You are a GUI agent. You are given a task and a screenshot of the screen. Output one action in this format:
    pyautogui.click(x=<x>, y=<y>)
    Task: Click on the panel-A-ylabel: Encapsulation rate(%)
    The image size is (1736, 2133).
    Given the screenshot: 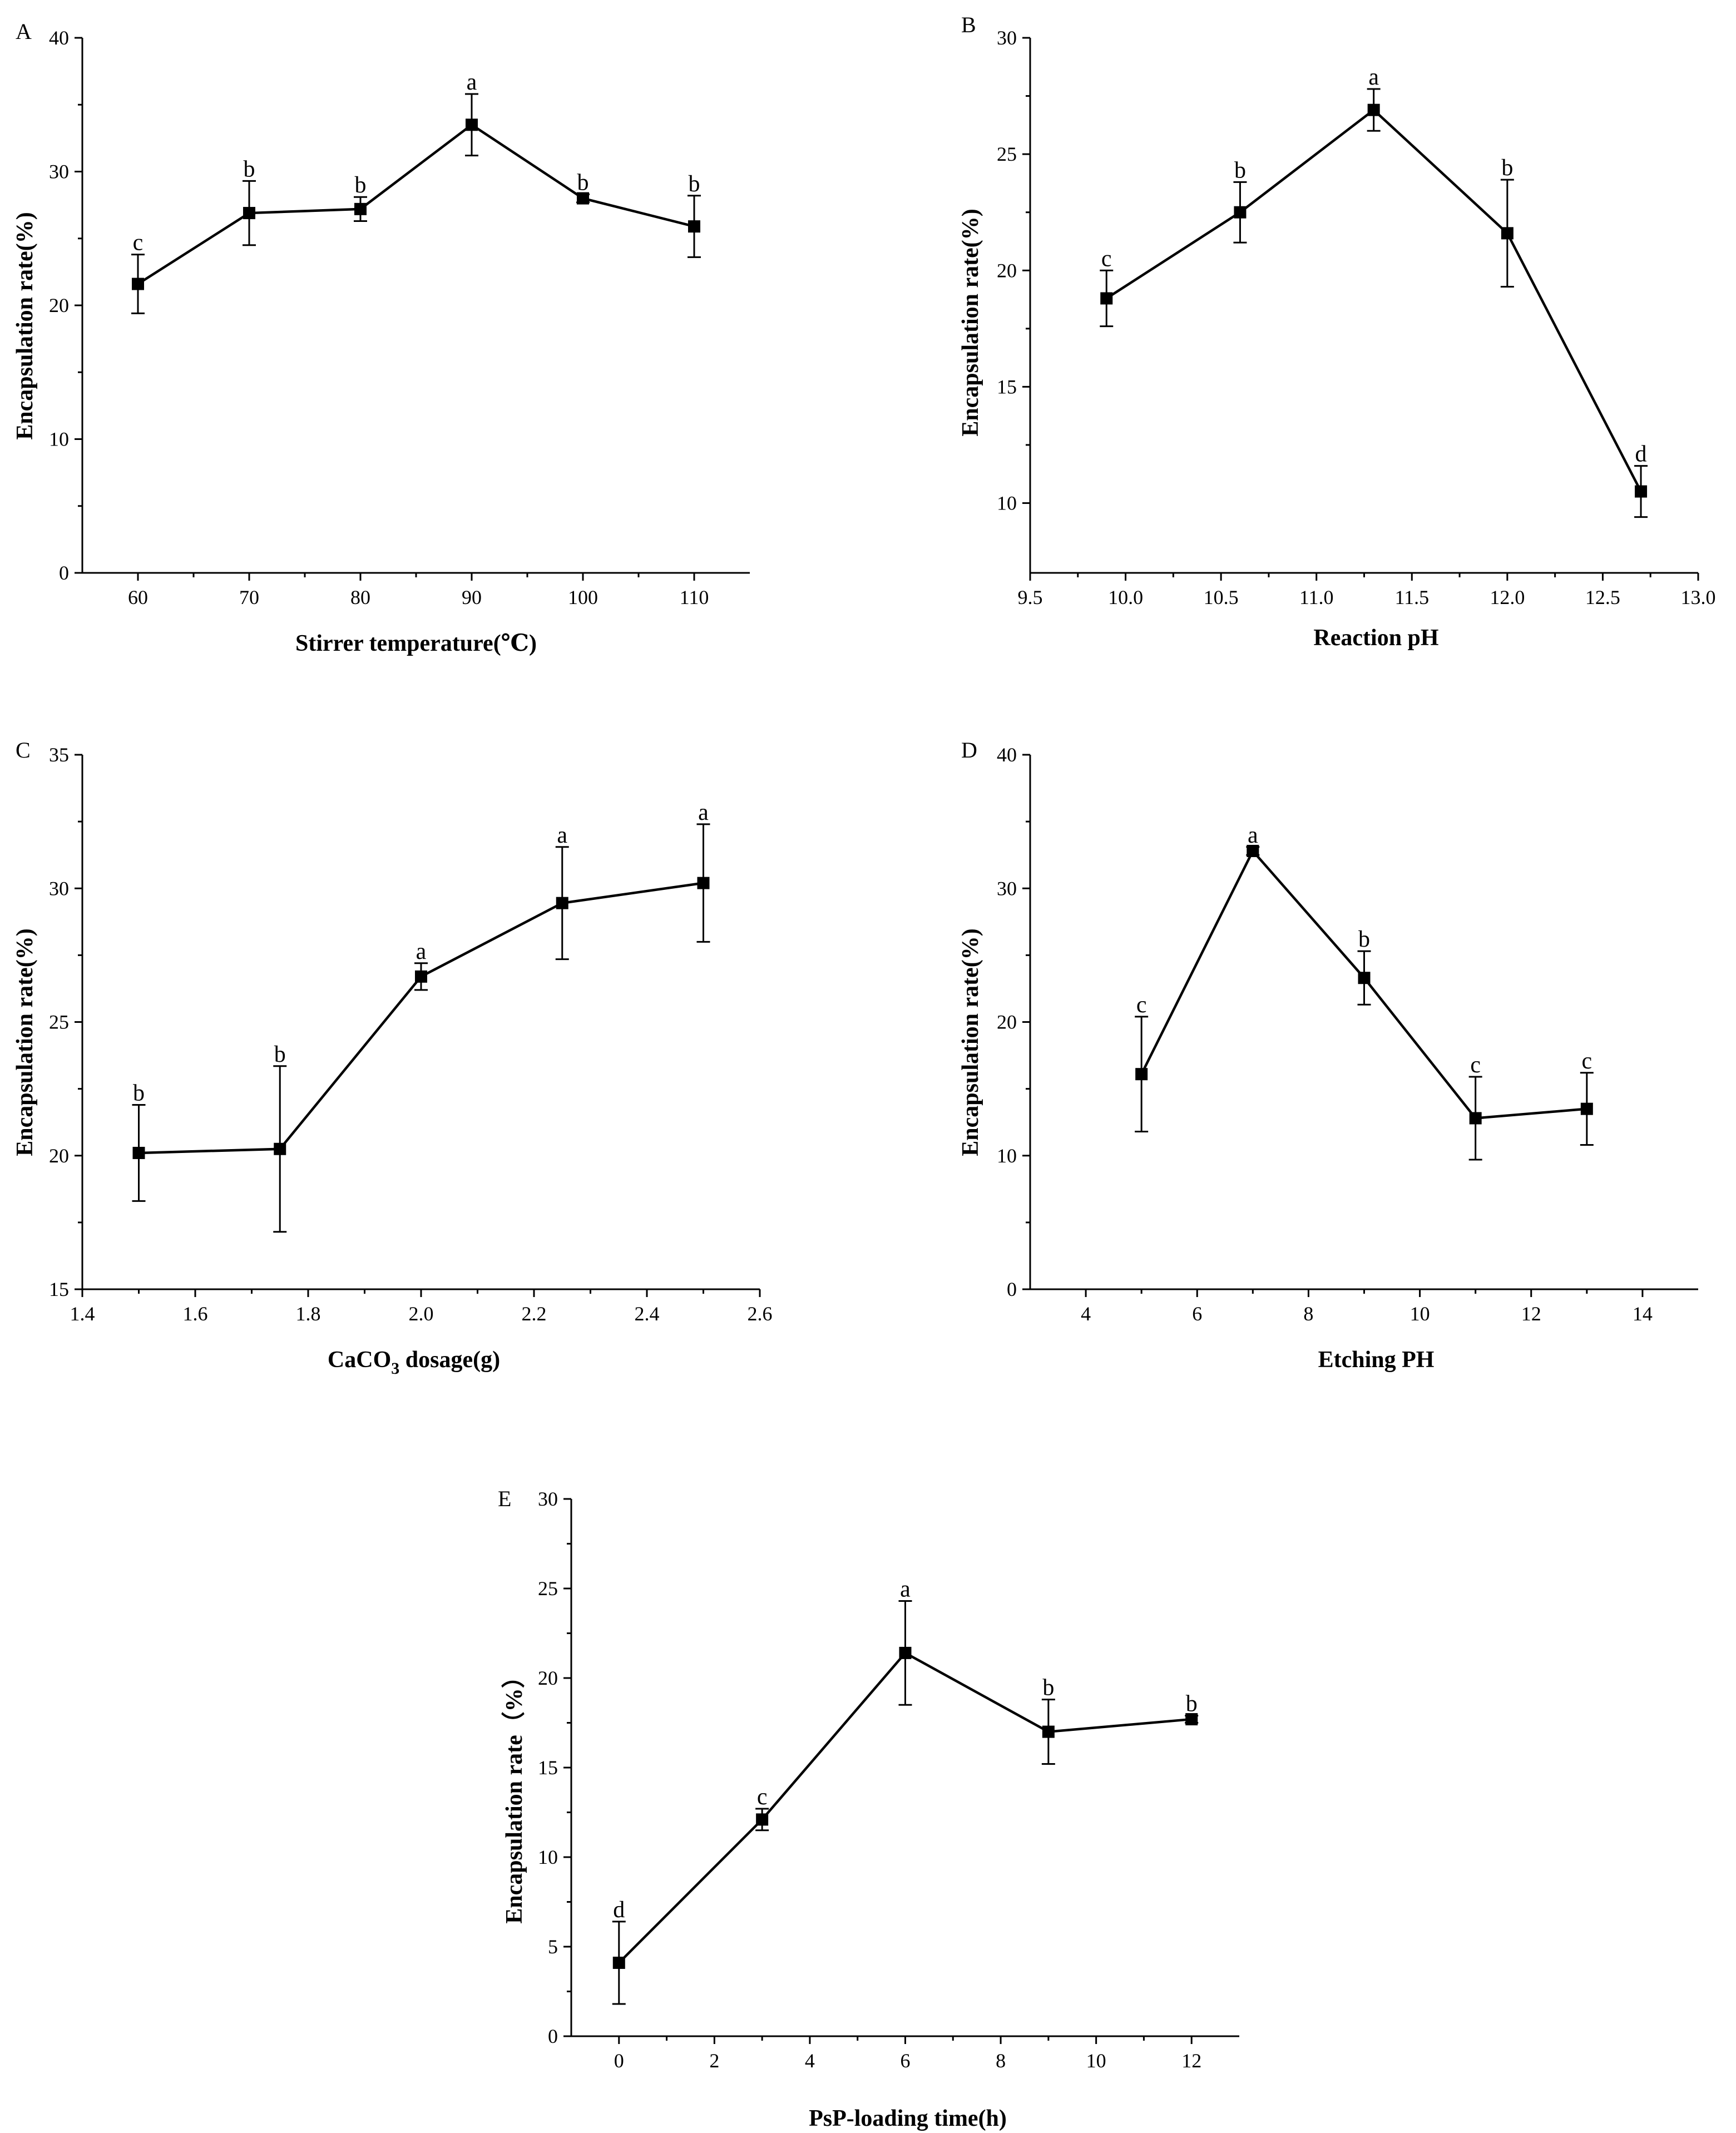 What is the action you would take?
    pyautogui.click(x=25, y=326)
    